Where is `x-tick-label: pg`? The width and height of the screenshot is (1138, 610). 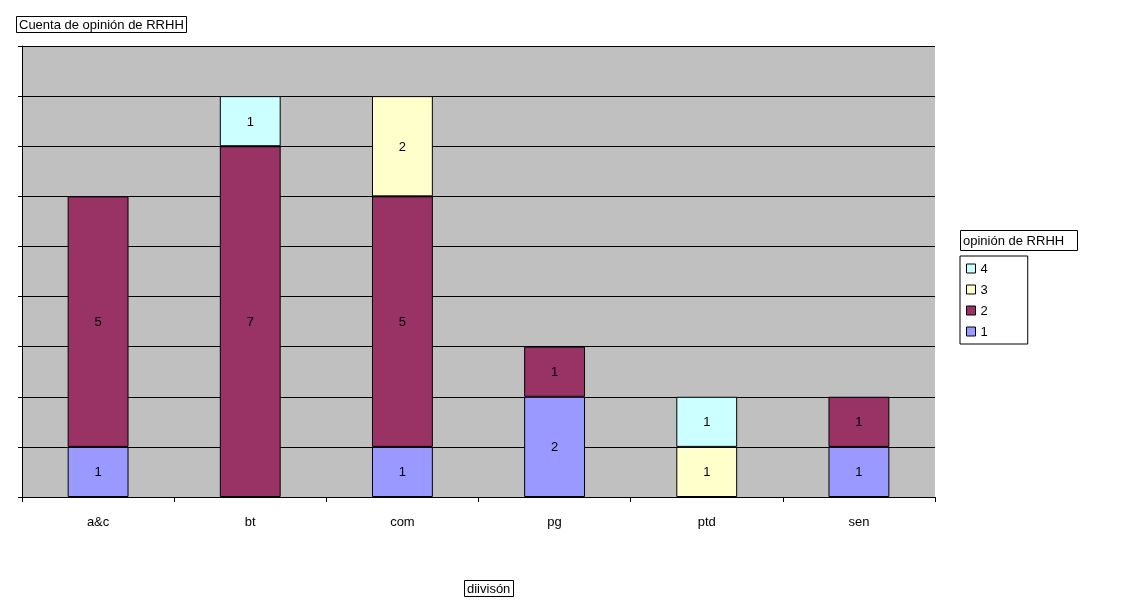 x-tick-label: pg is located at coordinates (554, 521).